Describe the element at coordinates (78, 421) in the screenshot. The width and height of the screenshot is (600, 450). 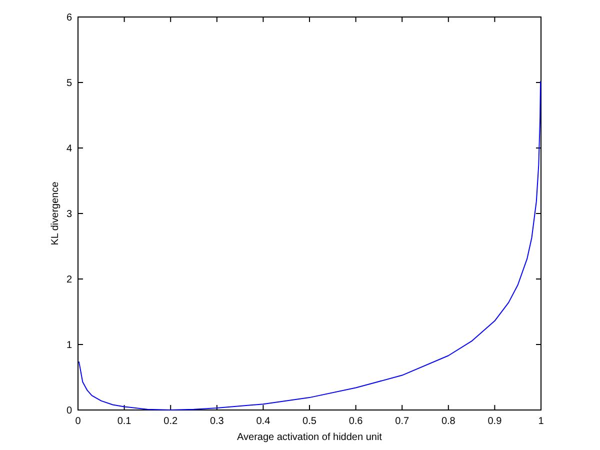
I see `x-tick-label: 0` at that location.